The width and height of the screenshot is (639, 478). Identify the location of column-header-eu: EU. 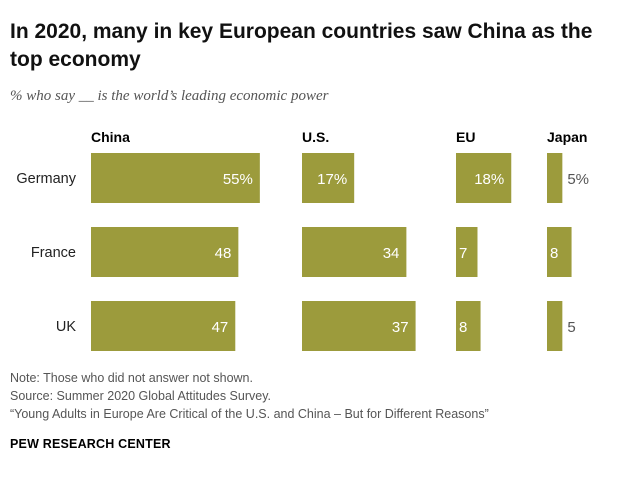
(465, 137).